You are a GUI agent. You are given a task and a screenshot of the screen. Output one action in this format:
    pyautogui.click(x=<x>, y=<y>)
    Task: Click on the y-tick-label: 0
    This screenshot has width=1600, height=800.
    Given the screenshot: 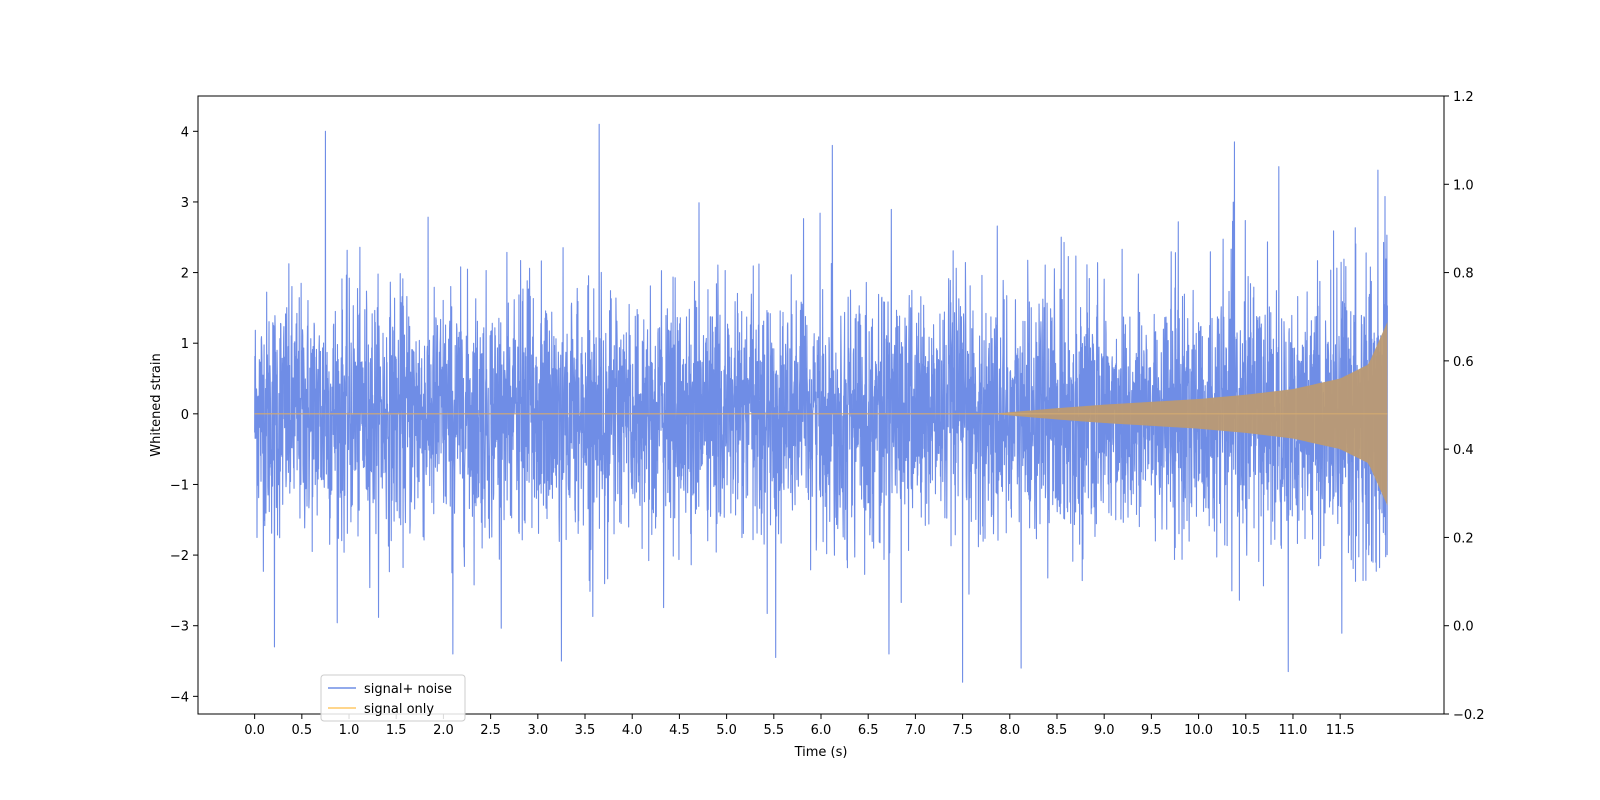 What is the action you would take?
    pyautogui.click(x=185, y=415)
    